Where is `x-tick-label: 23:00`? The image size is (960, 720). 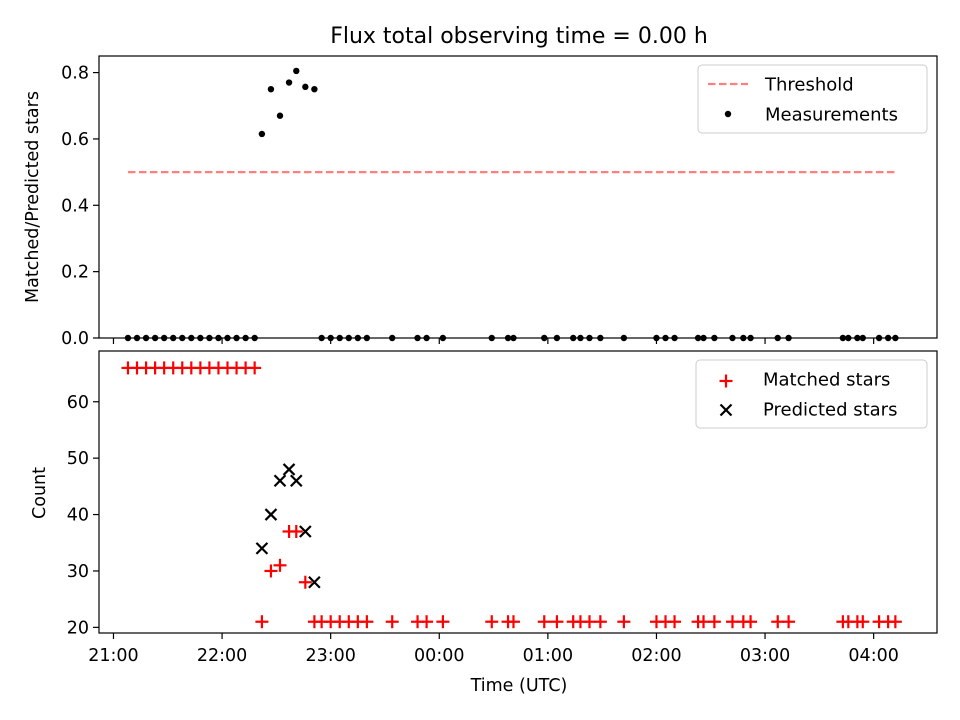
x-tick-label: 23:00 is located at coordinates (330, 656).